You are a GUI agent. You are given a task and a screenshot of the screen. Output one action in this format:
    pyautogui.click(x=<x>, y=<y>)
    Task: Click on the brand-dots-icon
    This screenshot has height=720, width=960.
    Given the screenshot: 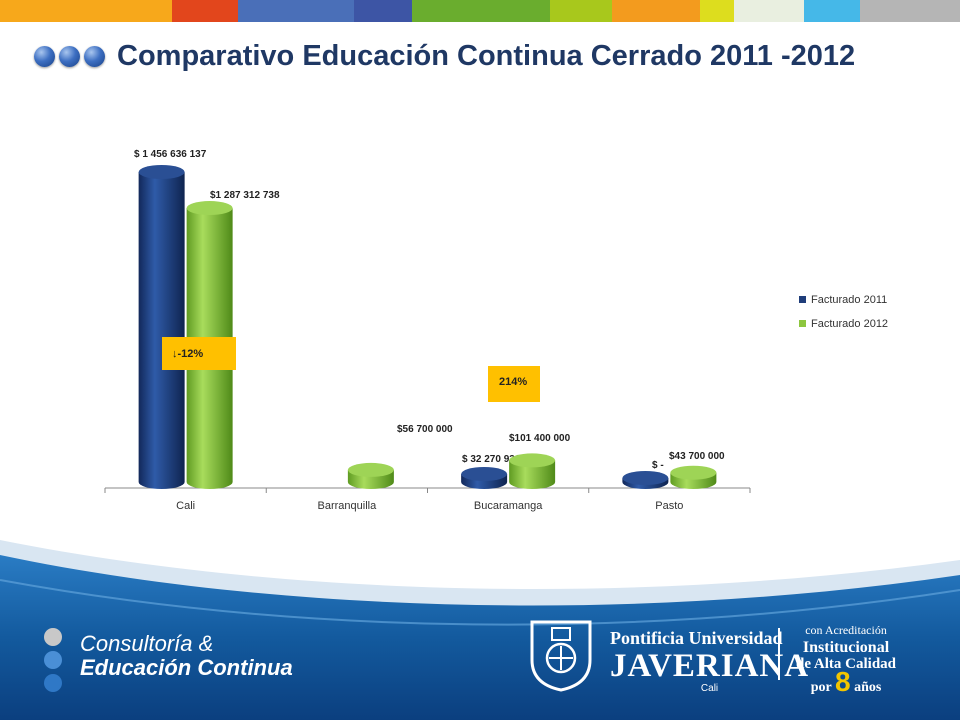 What is the action you would take?
    pyautogui.click(x=53, y=660)
    